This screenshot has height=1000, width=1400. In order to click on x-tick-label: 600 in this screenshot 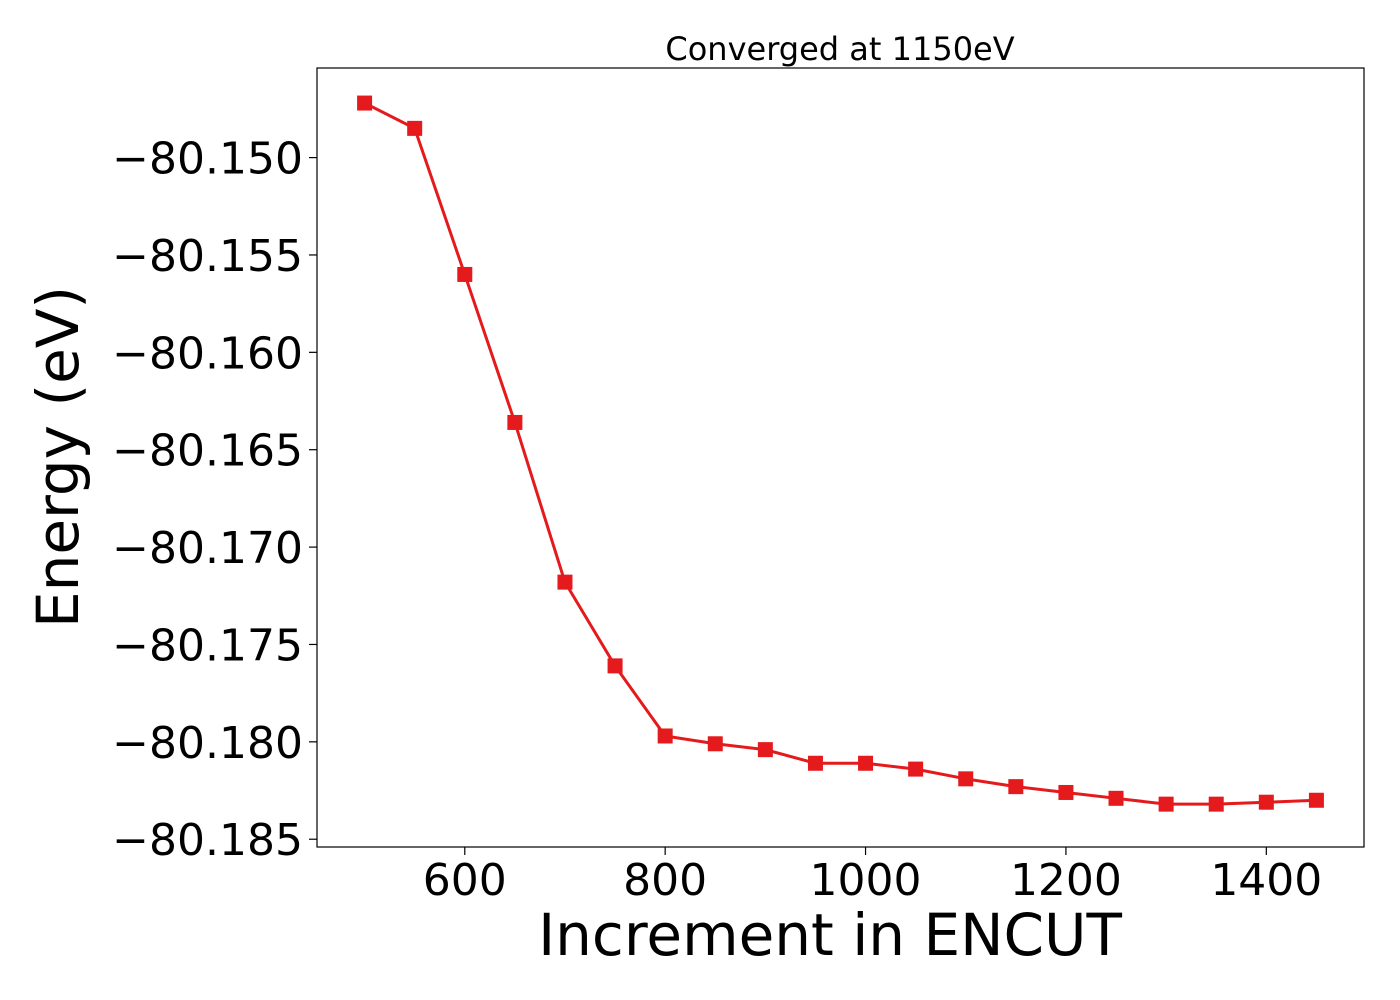, I will do `click(465, 880)`.